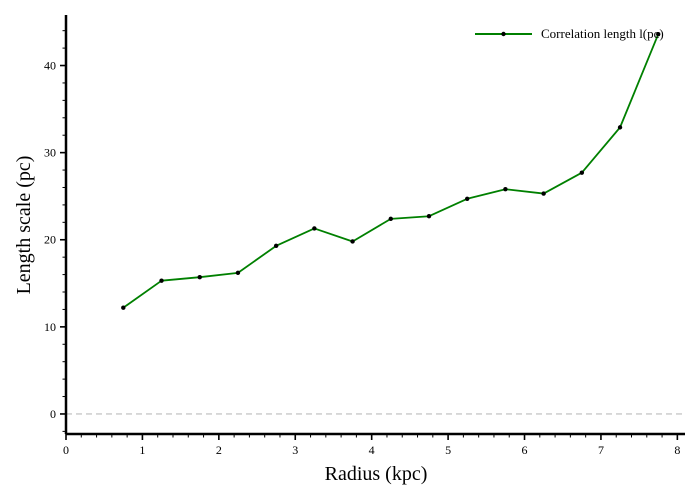  What do you see at coordinates (50, 240) in the screenshot?
I see `y-tick-label: 20` at bounding box center [50, 240].